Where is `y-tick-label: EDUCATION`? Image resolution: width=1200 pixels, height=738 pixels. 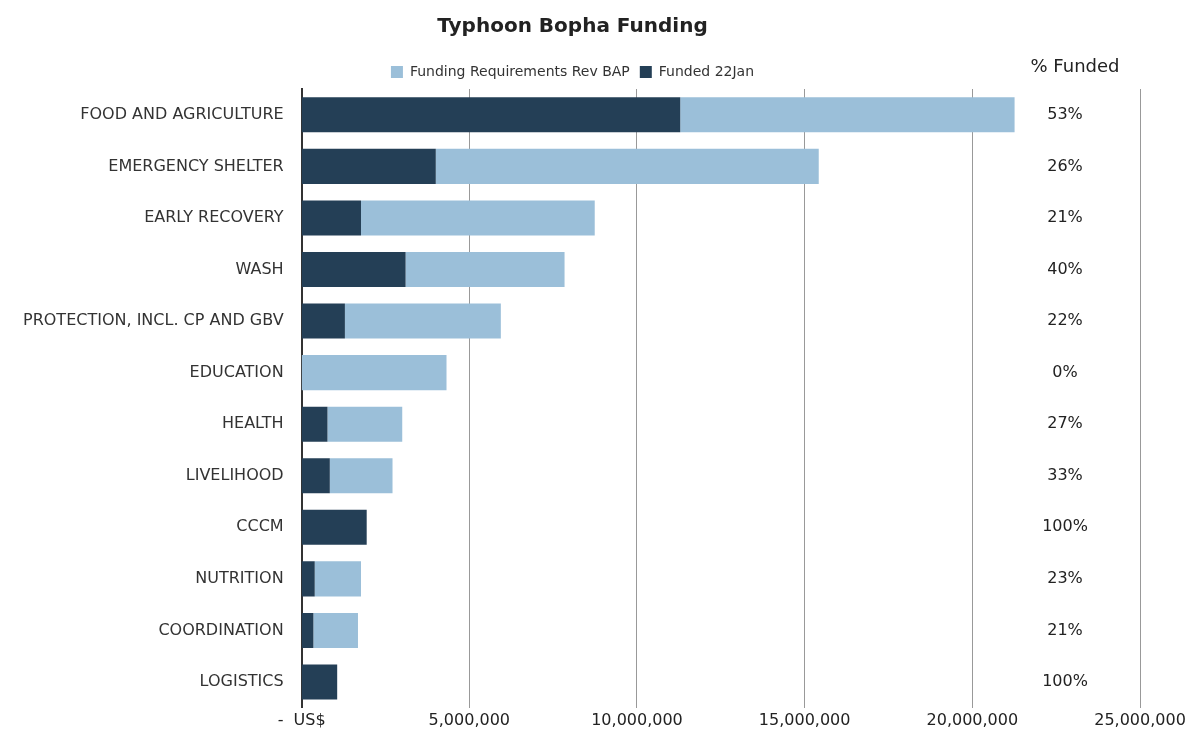 y-tick-label: EDUCATION is located at coordinates (236, 371).